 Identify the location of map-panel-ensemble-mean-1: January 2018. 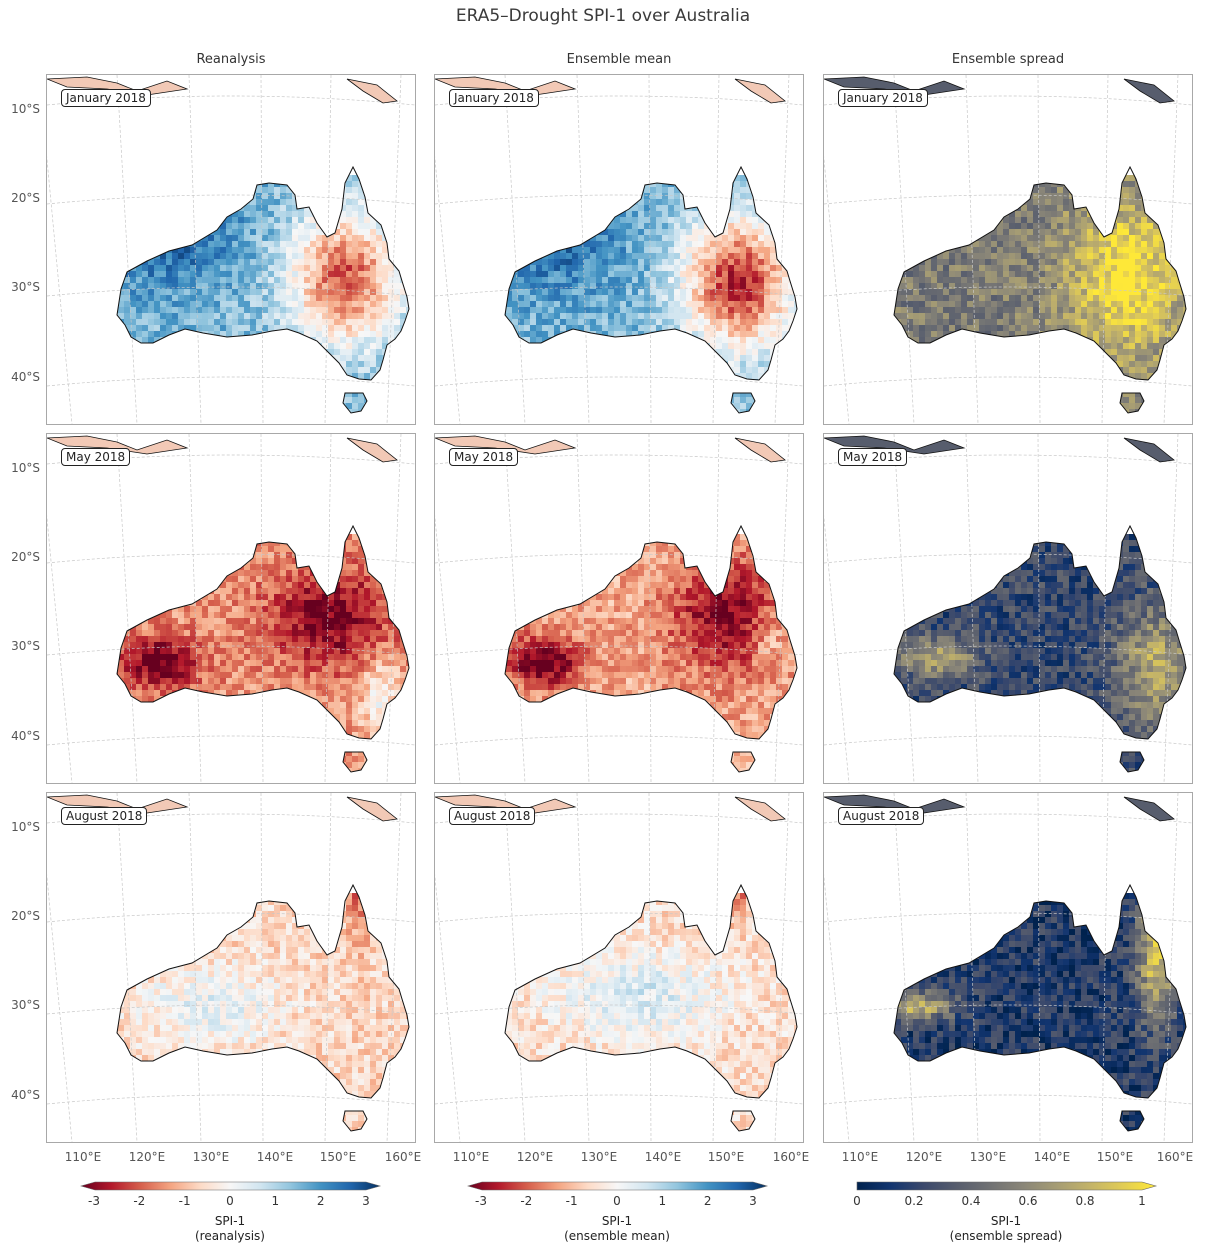
(619, 249).